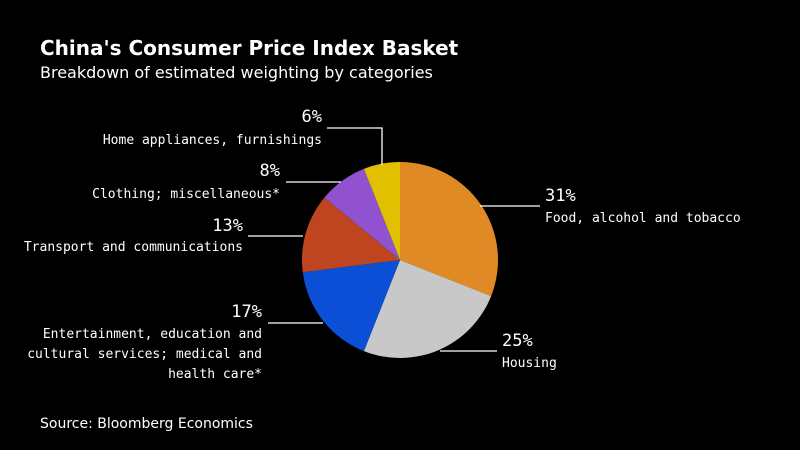 This screenshot has width=800, height=450. I want to click on slice-value-label-entertainment-education-medical: 17%, so click(246, 312).